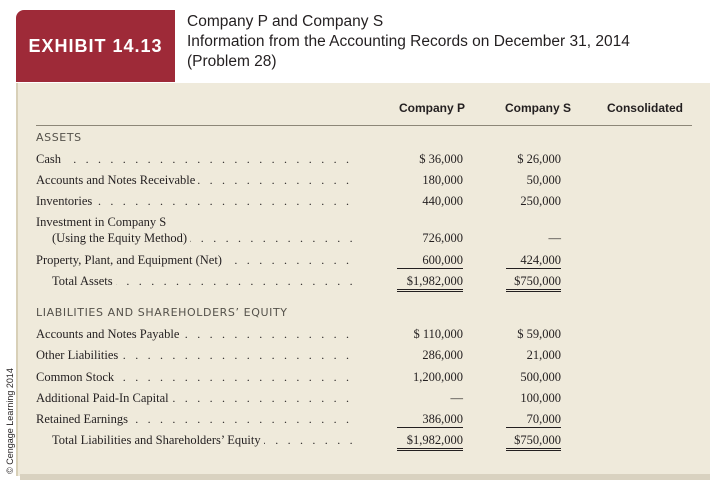 The image size is (711, 491). I want to click on section-liabilities-equity: LIABILITIES AND SHAREHOLDERS’ EQUITY, so click(162, 312).